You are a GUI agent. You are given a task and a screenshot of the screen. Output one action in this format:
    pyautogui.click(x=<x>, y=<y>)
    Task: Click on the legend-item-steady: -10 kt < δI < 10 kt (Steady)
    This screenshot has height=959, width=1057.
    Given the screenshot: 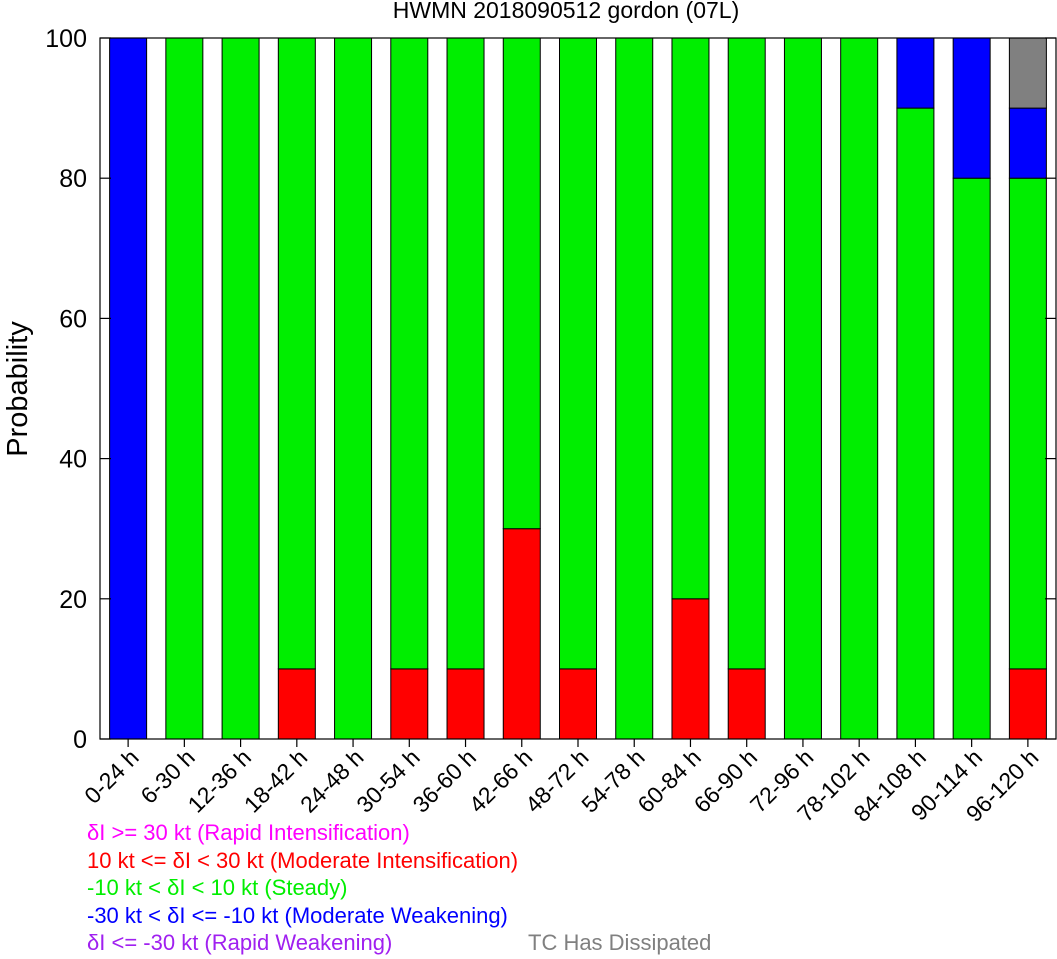 What is the action you would take?
    pyautogui.click(x=217, y=887)
    